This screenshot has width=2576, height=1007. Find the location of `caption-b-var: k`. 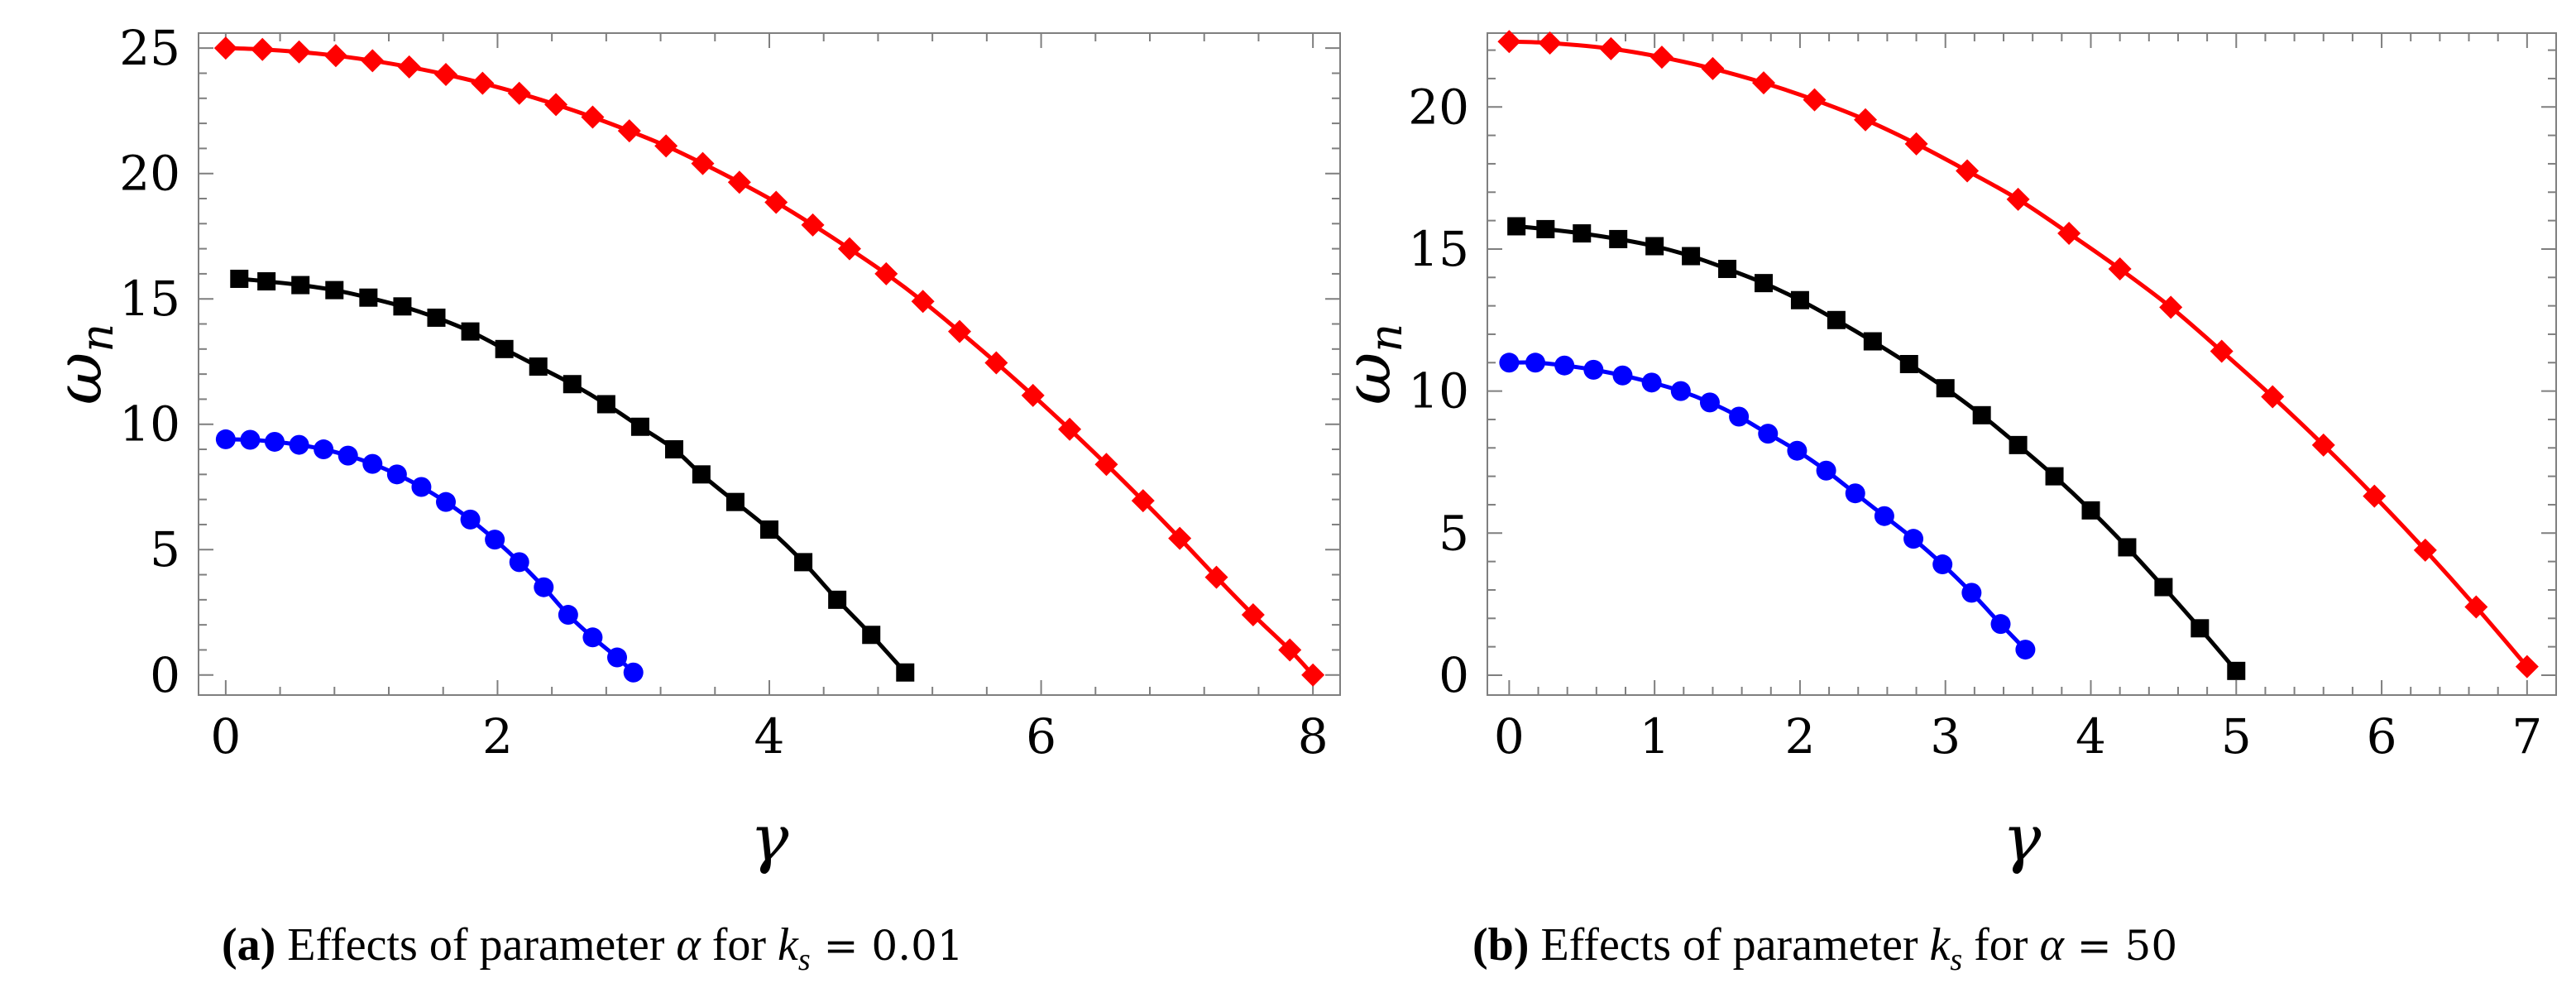

caption-b-var: k is located at coordinates (1940, 945).